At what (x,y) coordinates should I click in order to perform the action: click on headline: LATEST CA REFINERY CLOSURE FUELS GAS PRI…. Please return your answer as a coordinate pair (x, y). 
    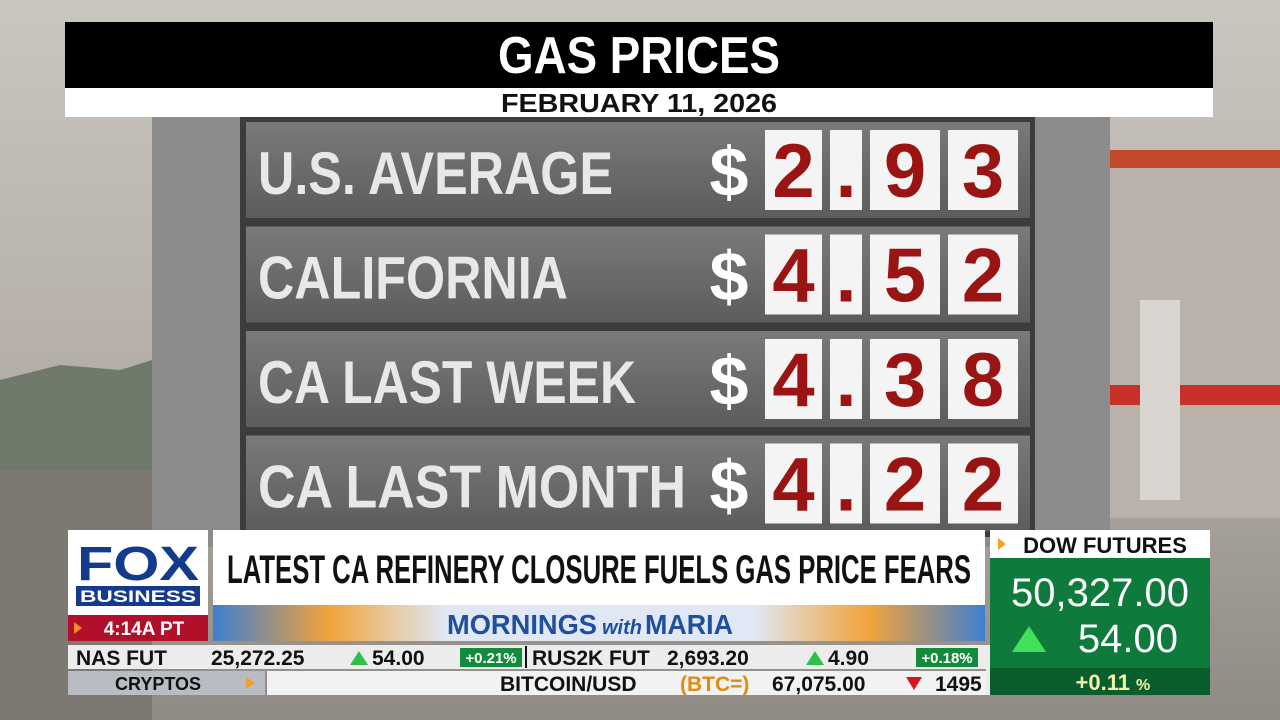
    Looking at the image, I should click on (599, 570).